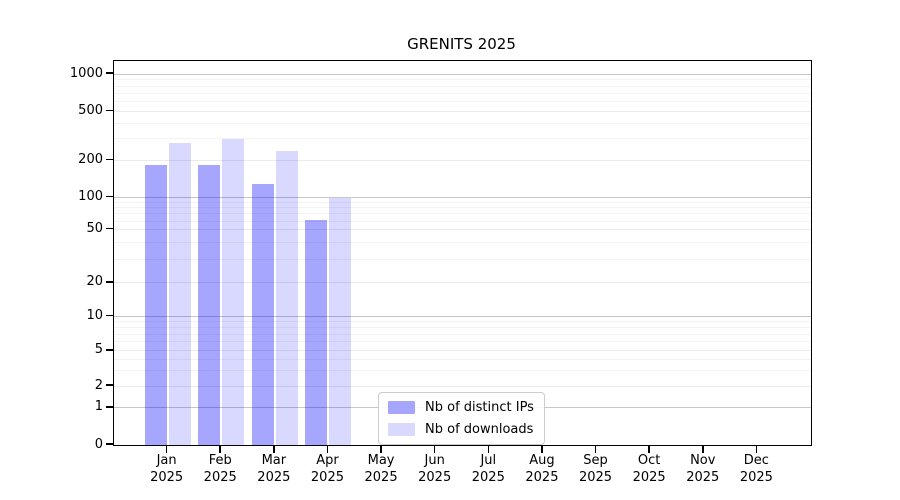  Describe the element at coordinates (461, 44) in the screenshot. I see `chart-title: GRENITS 2025` at that location.